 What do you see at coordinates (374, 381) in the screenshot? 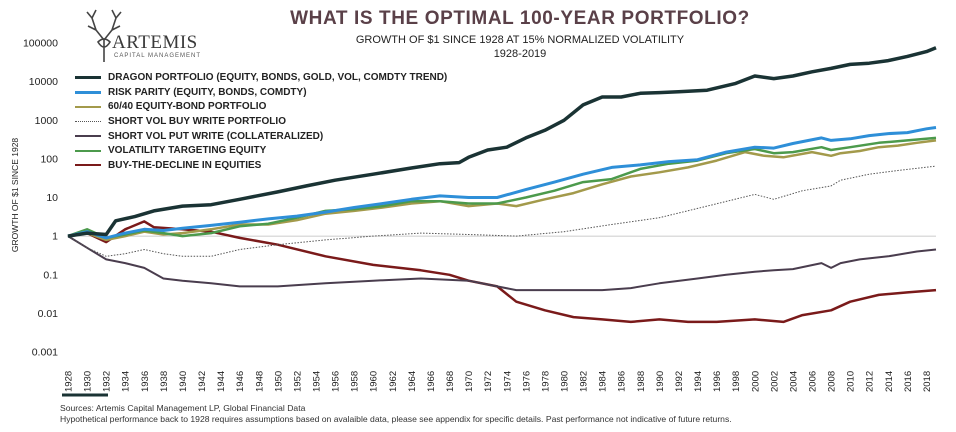
I see `x-tick-label: 1960` at bounding box center [374, 381].